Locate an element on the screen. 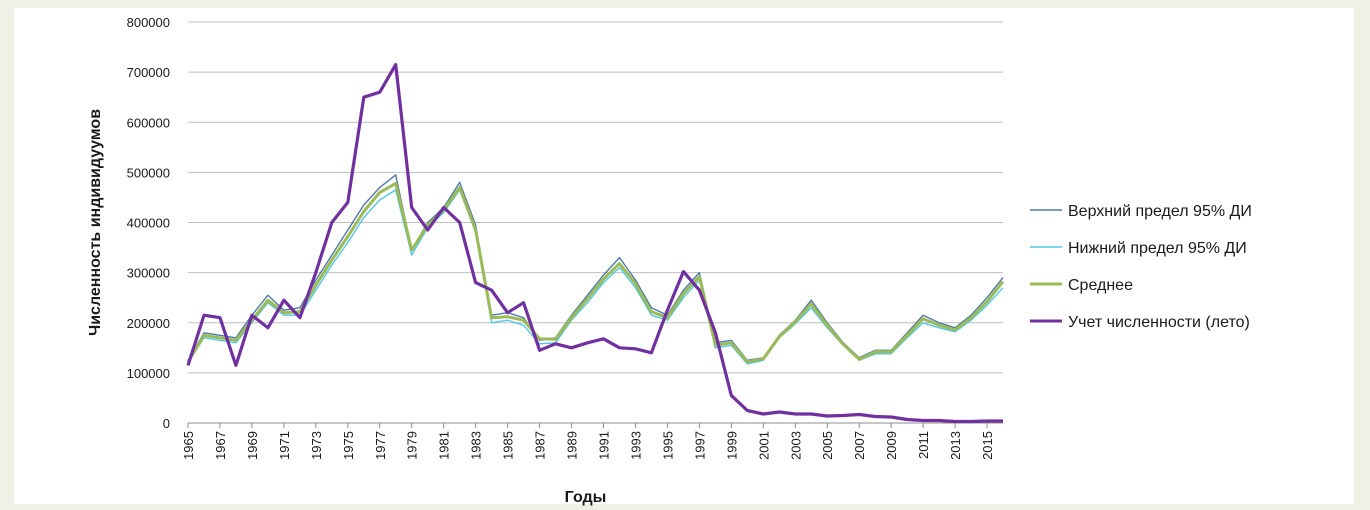 Image resolution: width=1370 pixels, height=510 pixels. x-tick-label: 2015 is located at coordinates (987, 445).